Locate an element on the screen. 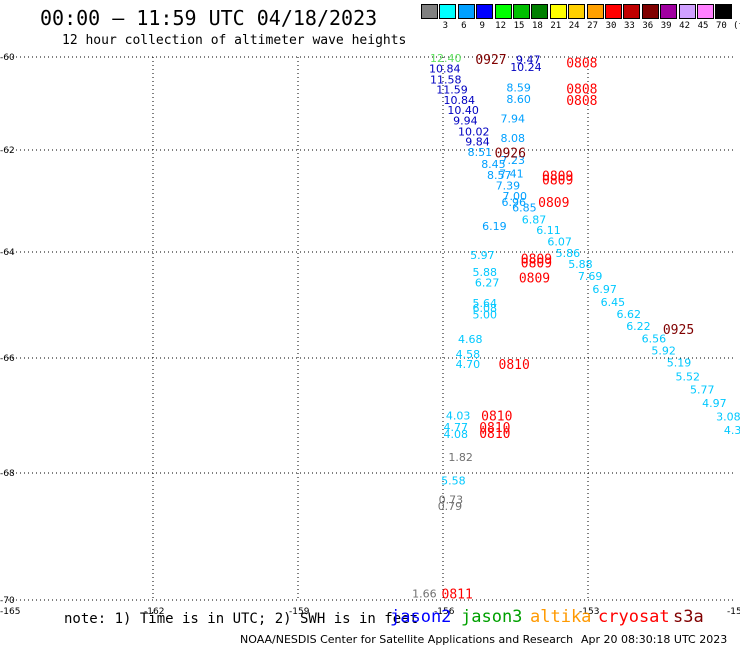  legend-label: 21 is located at coordinates (556, 26).